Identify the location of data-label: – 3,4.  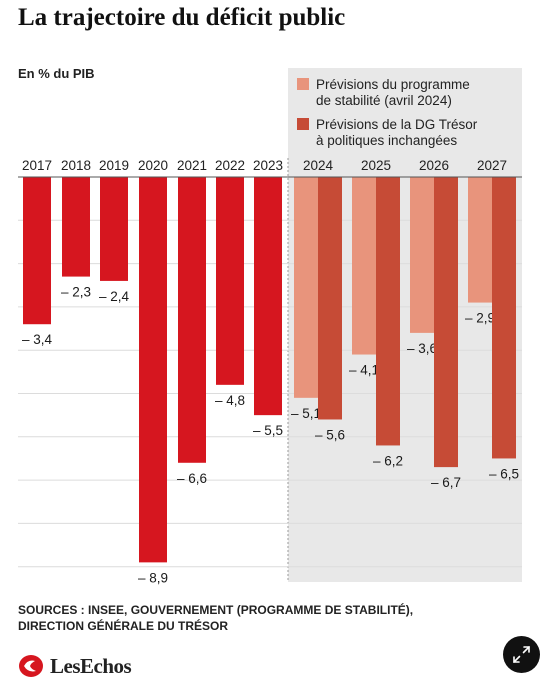
(37, 339).